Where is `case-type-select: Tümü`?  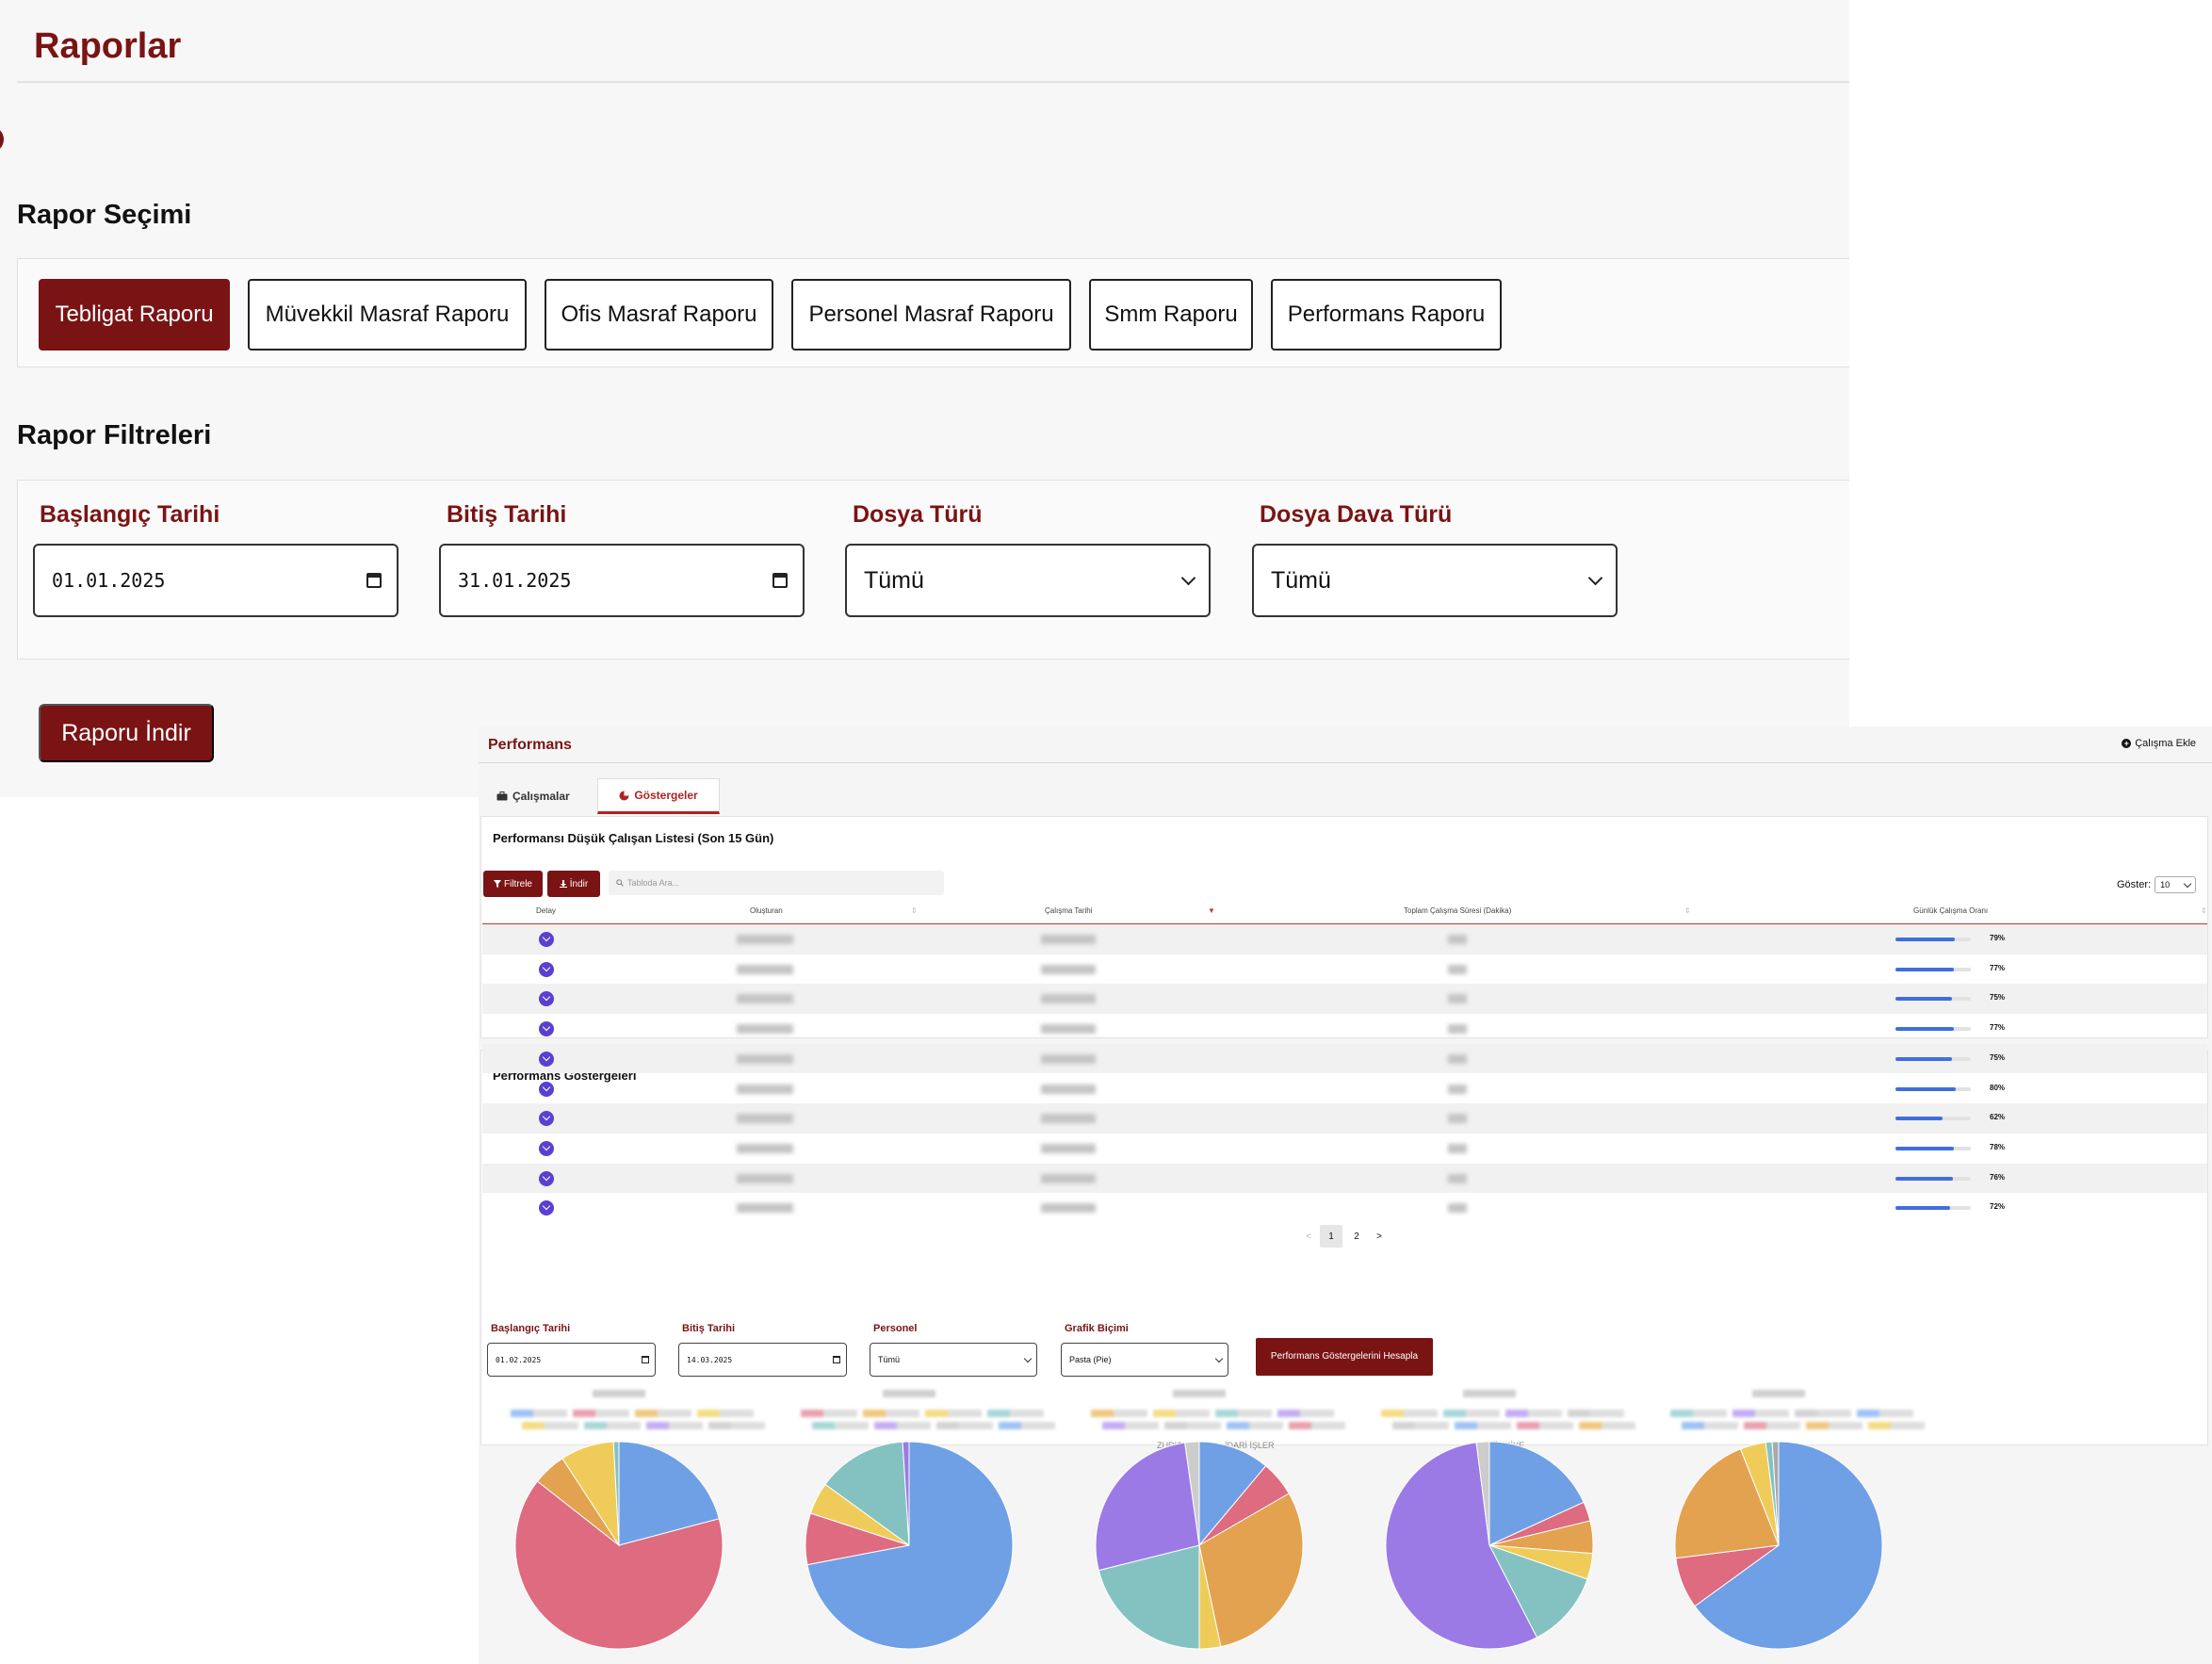 case-type-select: Tümü is located at coordinates (1435, 580).